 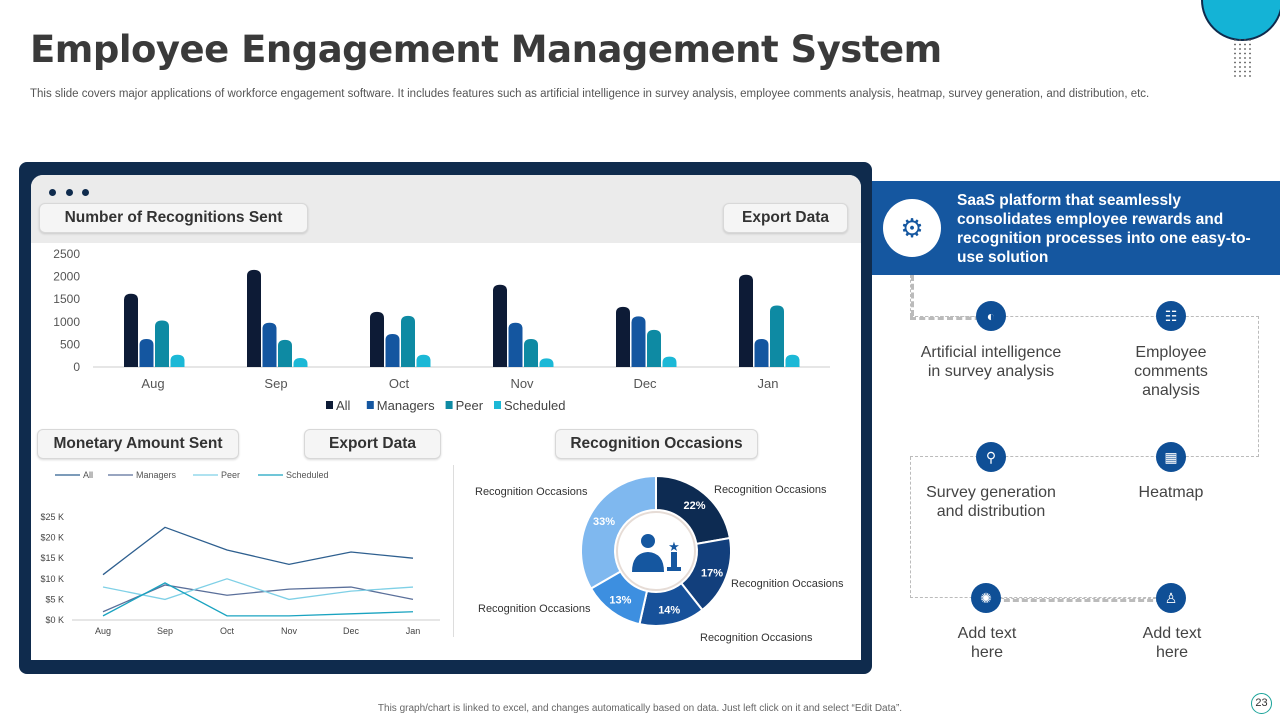 I want to click on line-chart-title: Monetary Amount Sent, so click(x=138, y=444).